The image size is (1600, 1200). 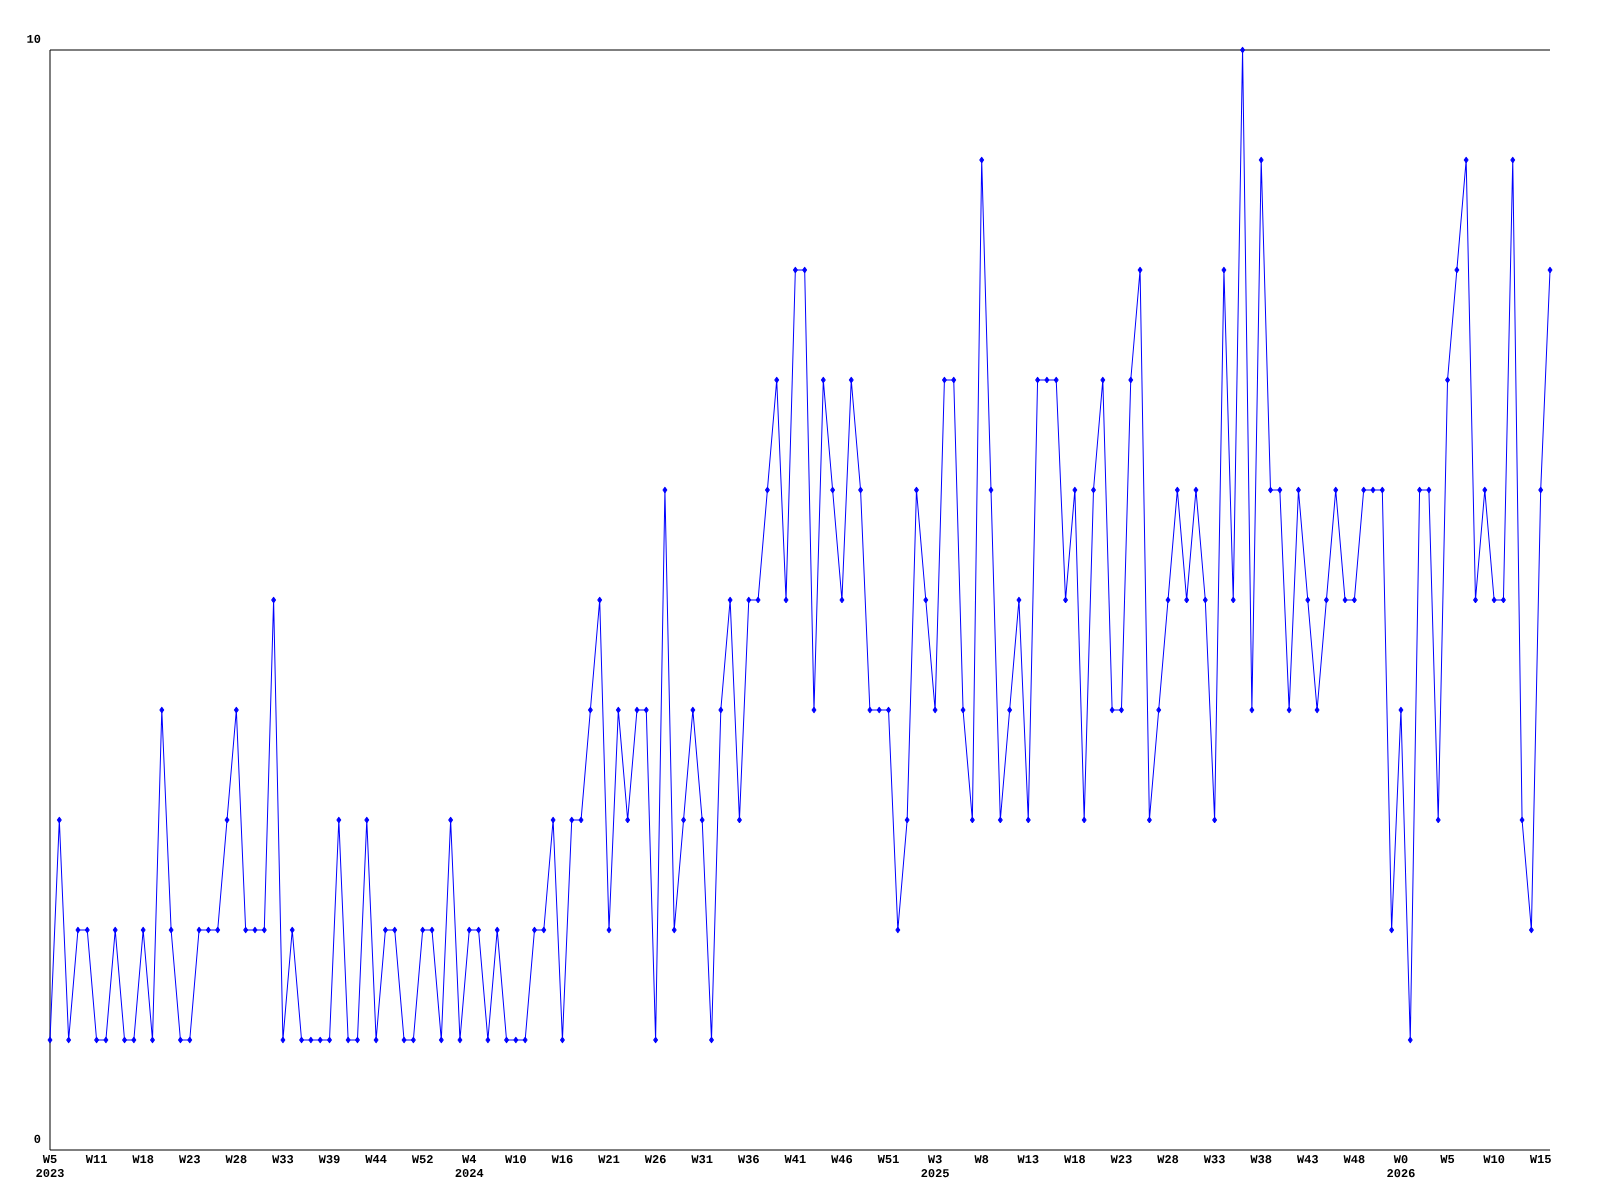 What do you see at coordinates (609, 1159) in the screenshot?
I see `x-tick-label: W21` at bounding box center [609, 1159].